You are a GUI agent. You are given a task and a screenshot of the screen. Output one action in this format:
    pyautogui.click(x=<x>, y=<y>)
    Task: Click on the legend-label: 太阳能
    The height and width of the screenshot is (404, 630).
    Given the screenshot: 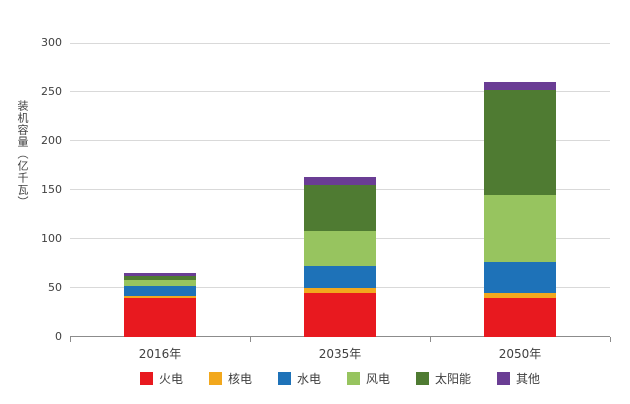 What is the action you would take?
    pyautogui.click(x=453, y=379)
    